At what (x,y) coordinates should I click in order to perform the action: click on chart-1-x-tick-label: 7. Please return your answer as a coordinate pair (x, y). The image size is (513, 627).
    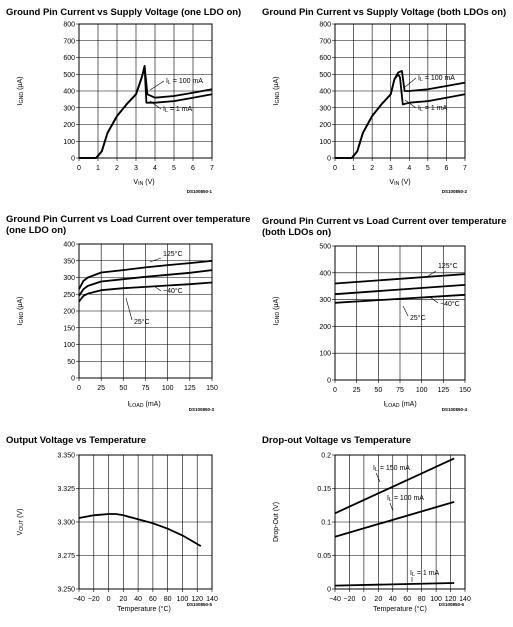
    Looking at the image, I should click on (212, 168).